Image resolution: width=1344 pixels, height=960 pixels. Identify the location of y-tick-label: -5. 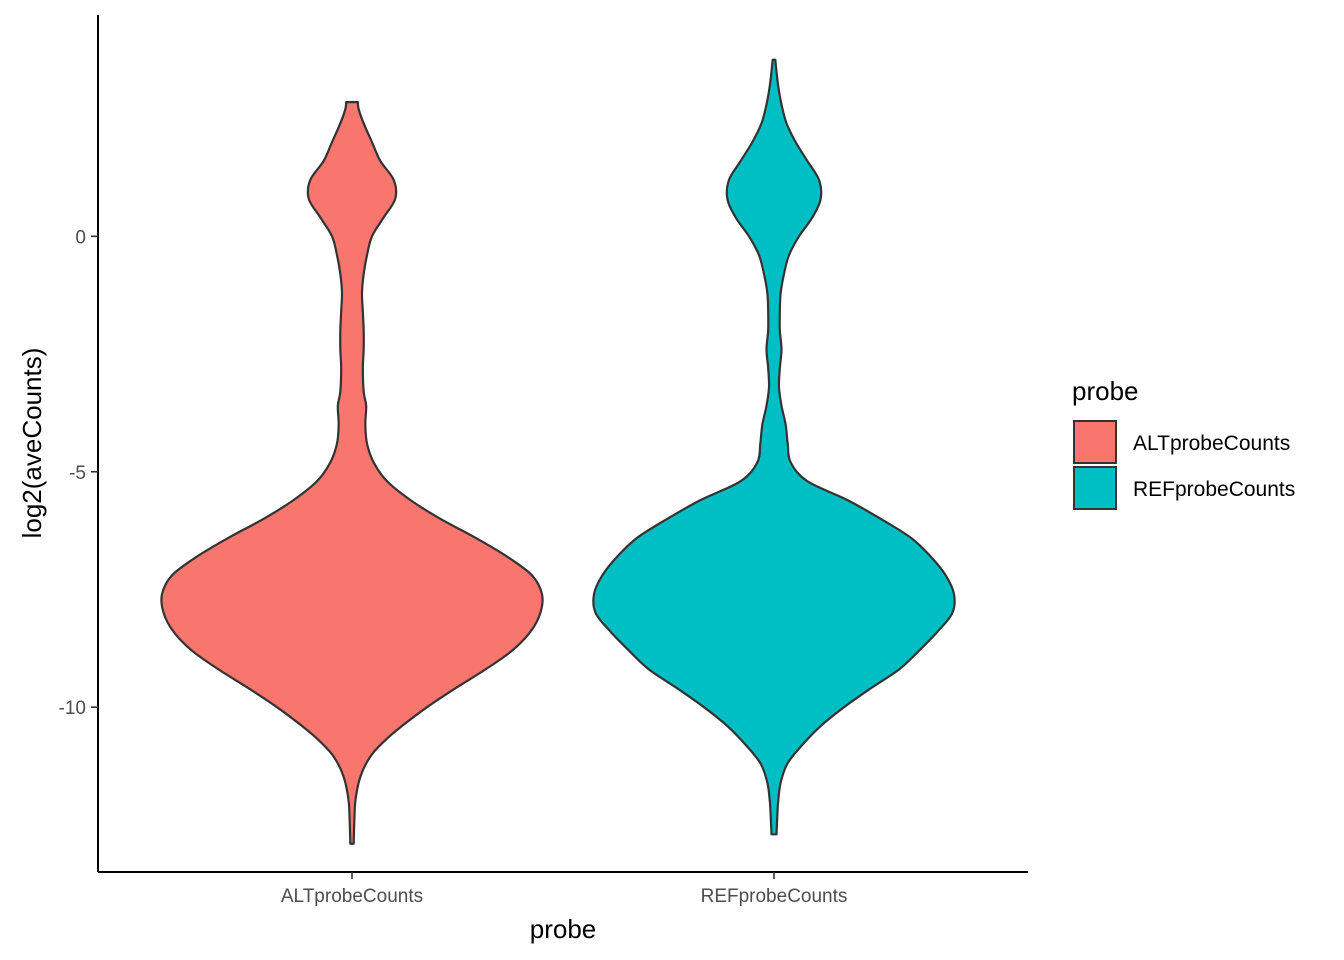
(77, 473).